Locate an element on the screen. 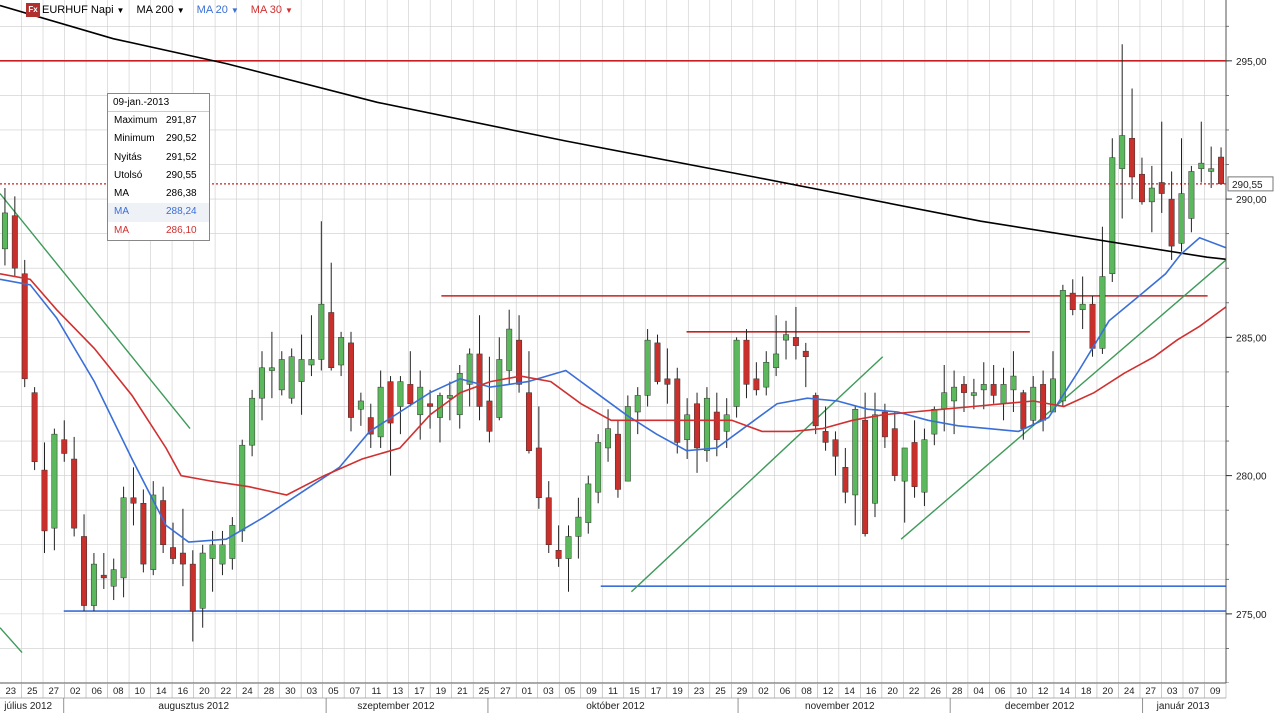 Image resolution: width=1278 pixels, height=713 pixels. x-tick-label: 04 is located at coordinates (978, 691).